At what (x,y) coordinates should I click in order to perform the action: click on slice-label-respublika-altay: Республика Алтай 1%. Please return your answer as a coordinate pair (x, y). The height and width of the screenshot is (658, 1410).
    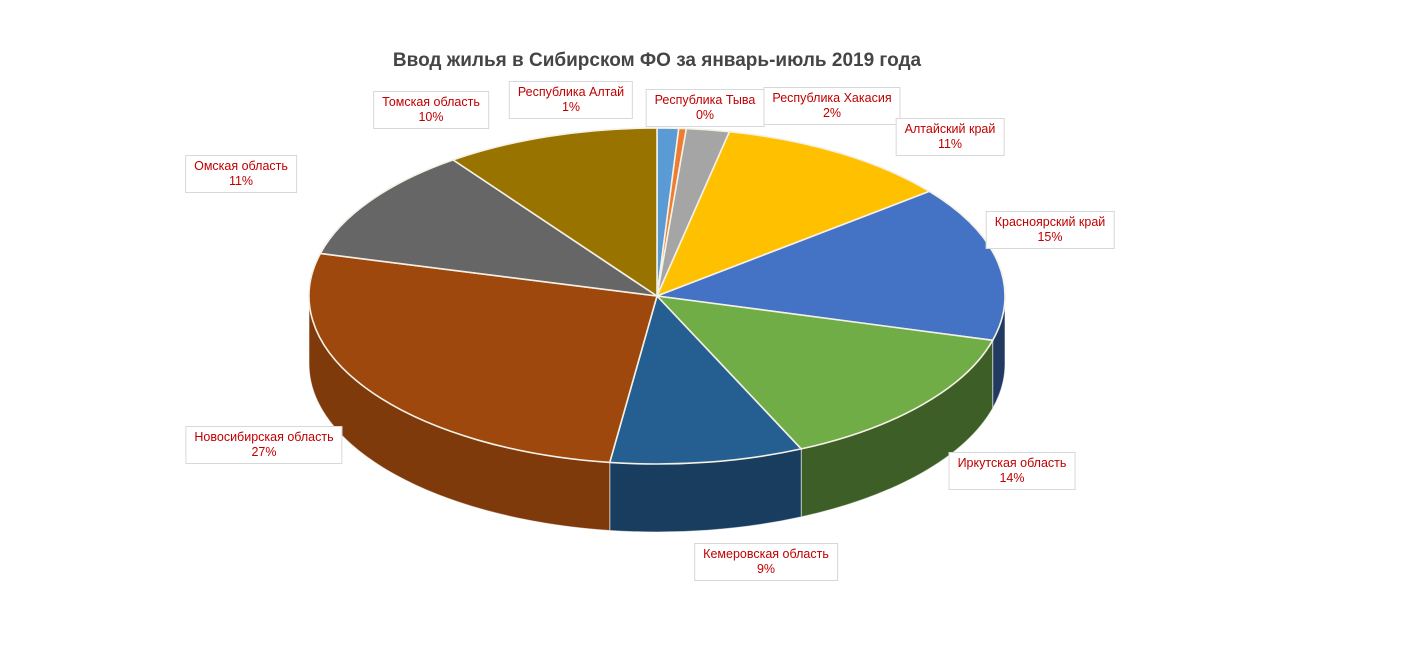
    Looking at the image, I should click on (571, 100).